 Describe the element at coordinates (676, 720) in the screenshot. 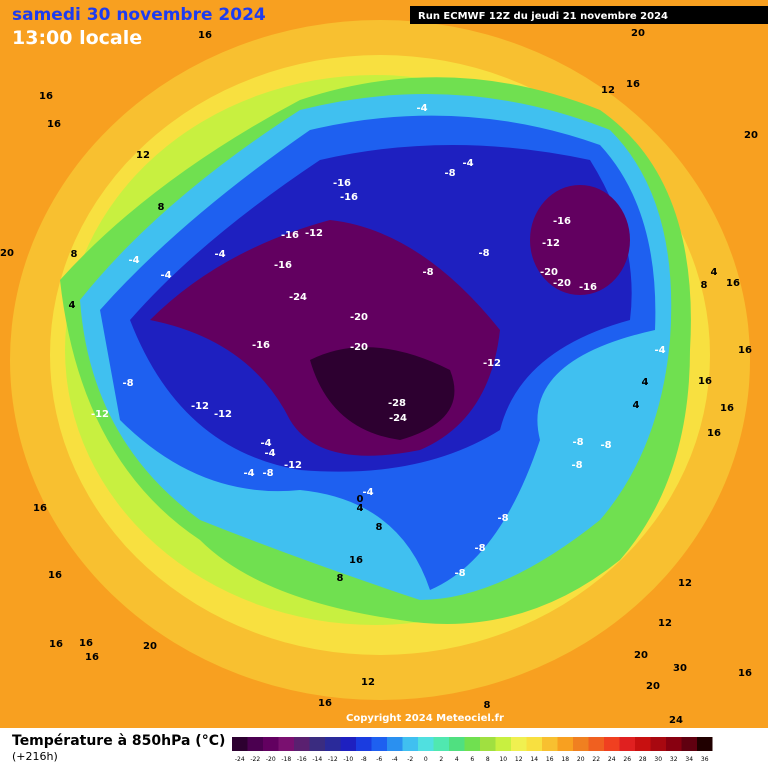

I see `contour-label: 24` at that location.